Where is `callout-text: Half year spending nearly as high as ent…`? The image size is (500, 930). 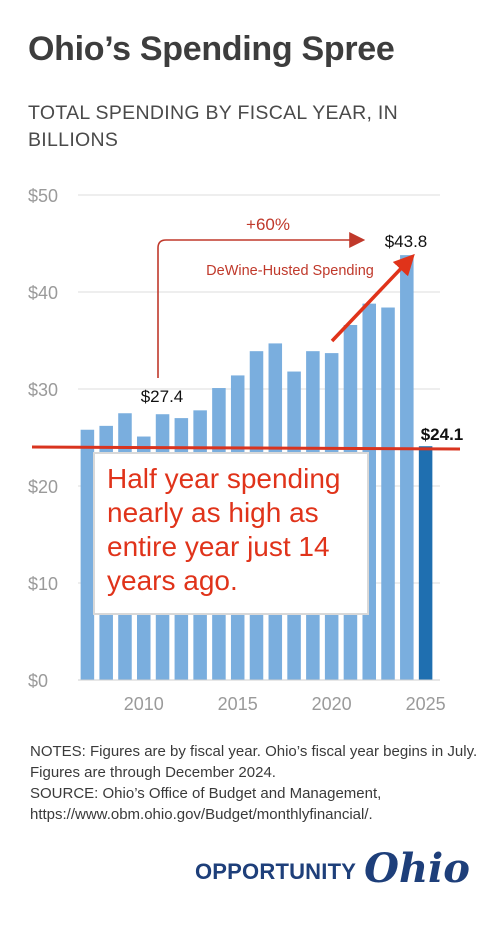
callout-text: Half year spending nearly as high as ent… is located at coordinates (224, 529).